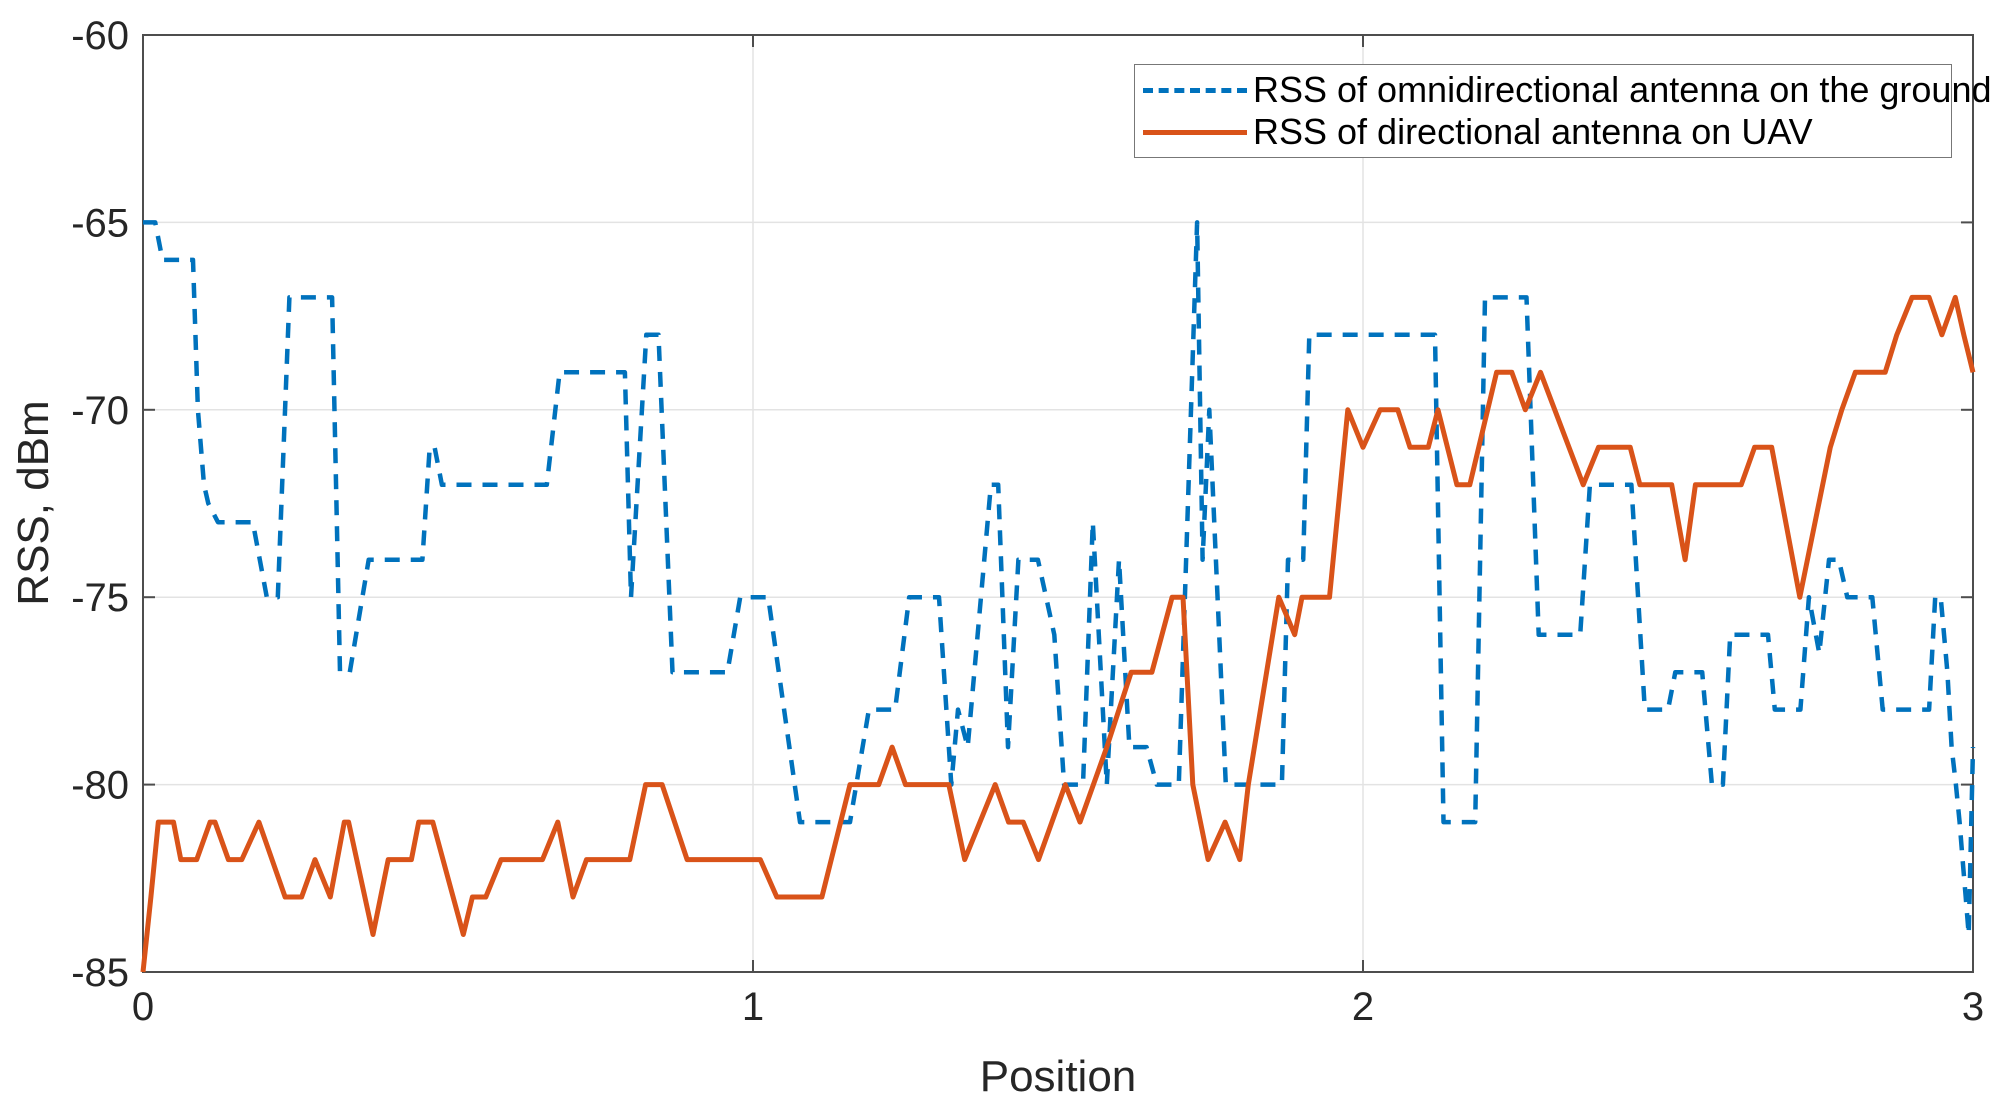  Describe the element at coordinates (100, 36) in the screenshot. I see `y-tick-label: -60` at that location.